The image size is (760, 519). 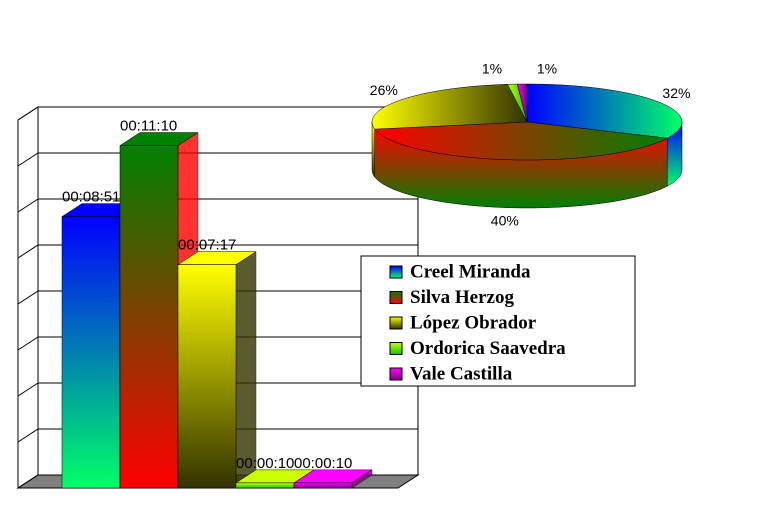 I want to click on value-label: 00:07:17, so click(x=207, y=245).